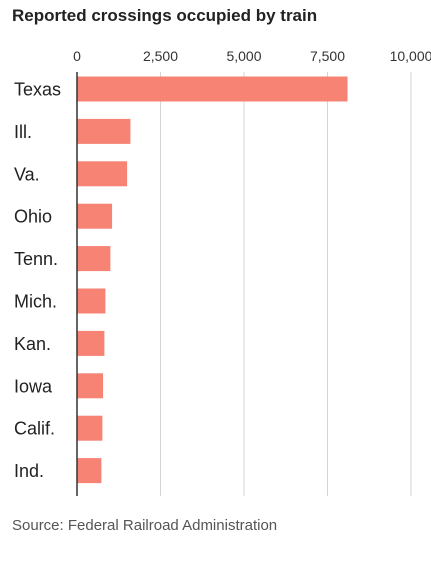 This screenshot has height=565, width=431. What do you see at coordinates (33, 386) in the screenshot?
I see `category-label: Iowa` at bounding box center [33, 386].